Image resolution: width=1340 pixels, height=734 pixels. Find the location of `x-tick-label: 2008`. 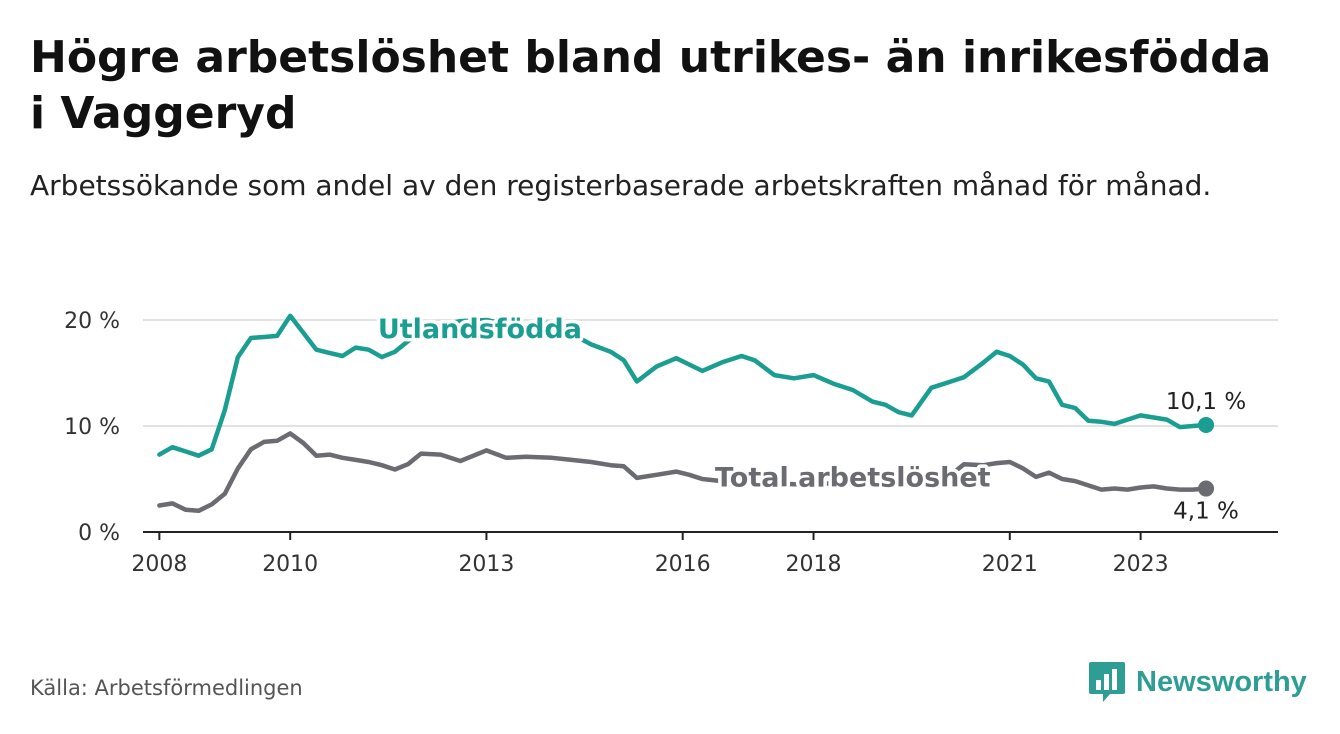

x-tick-label: 2008 is located at coordinates (159, 564).